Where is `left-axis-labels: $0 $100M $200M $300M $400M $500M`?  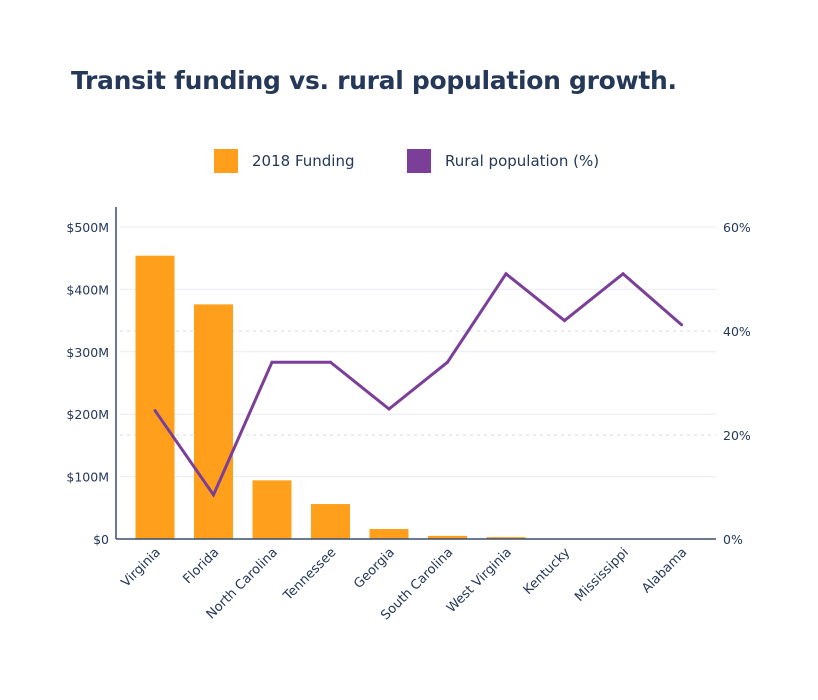
left-axis-labels: $0 $100M $200M $300M $400M $500M is located at coordinates (87, 383).